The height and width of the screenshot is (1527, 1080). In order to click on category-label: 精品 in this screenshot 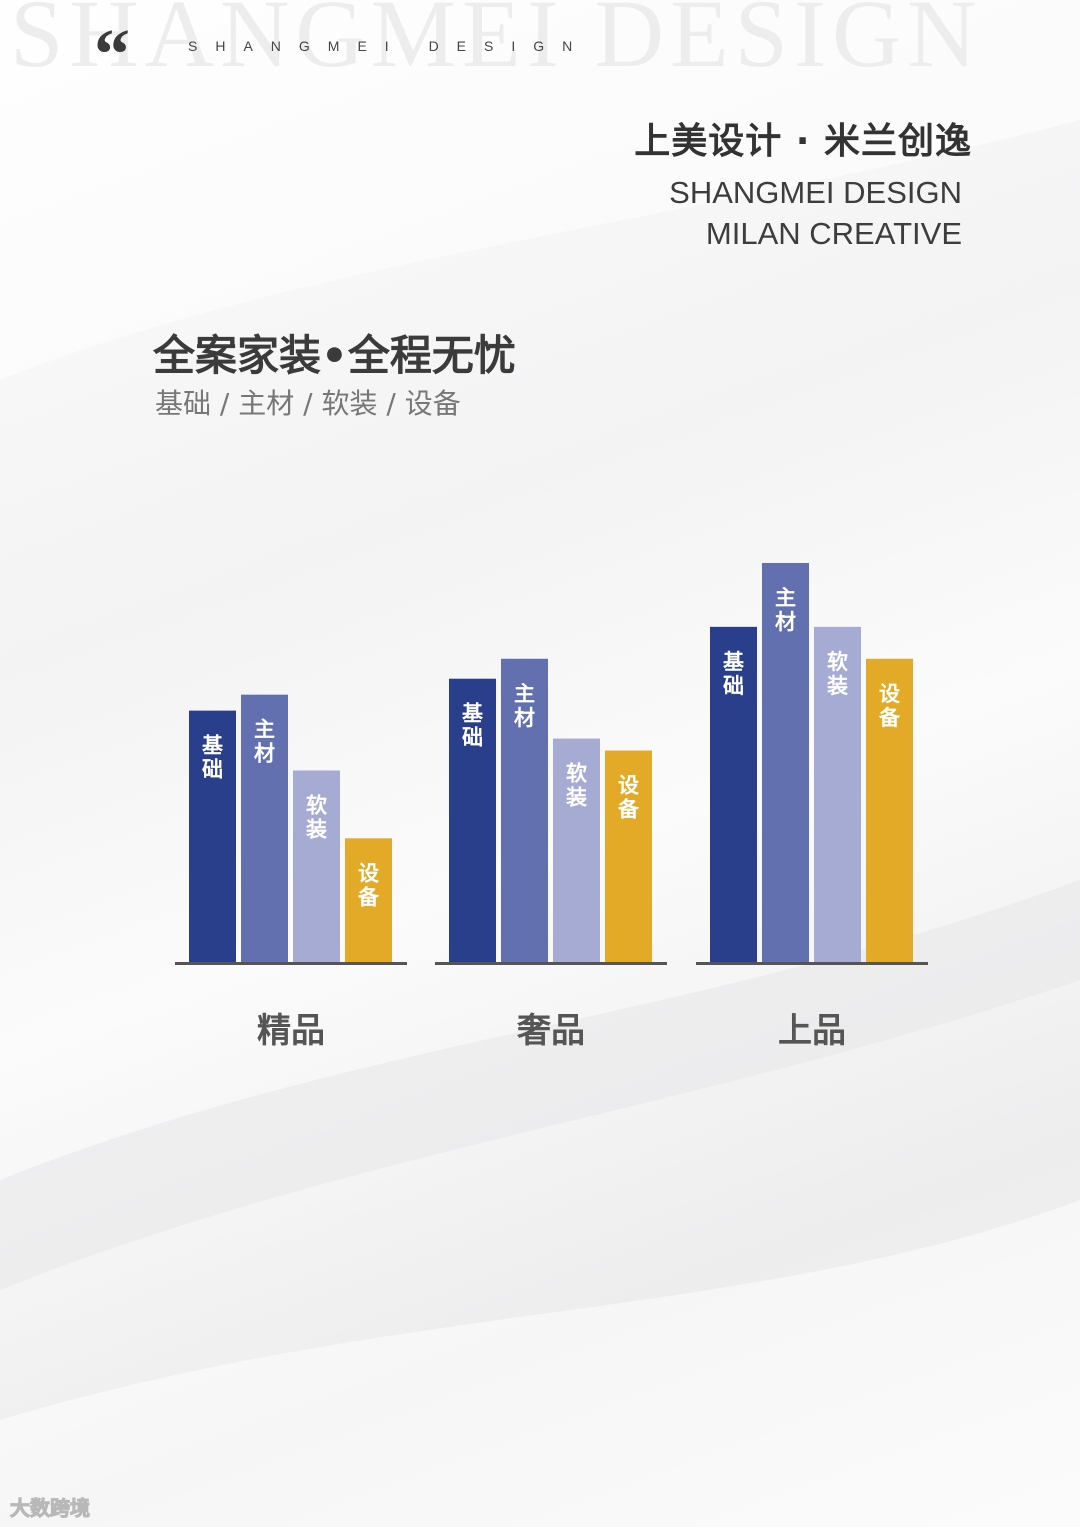, I will do `click(291, 1031)`.